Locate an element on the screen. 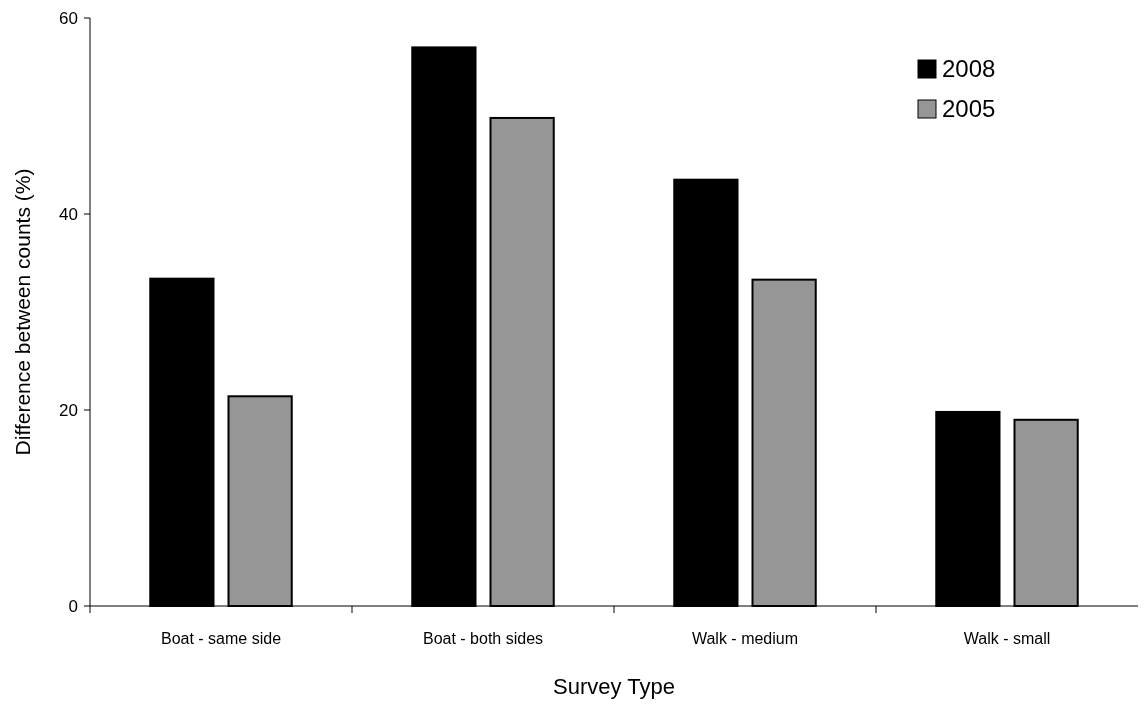  y-tick-label: 0 is located at coordinates (73, 606).